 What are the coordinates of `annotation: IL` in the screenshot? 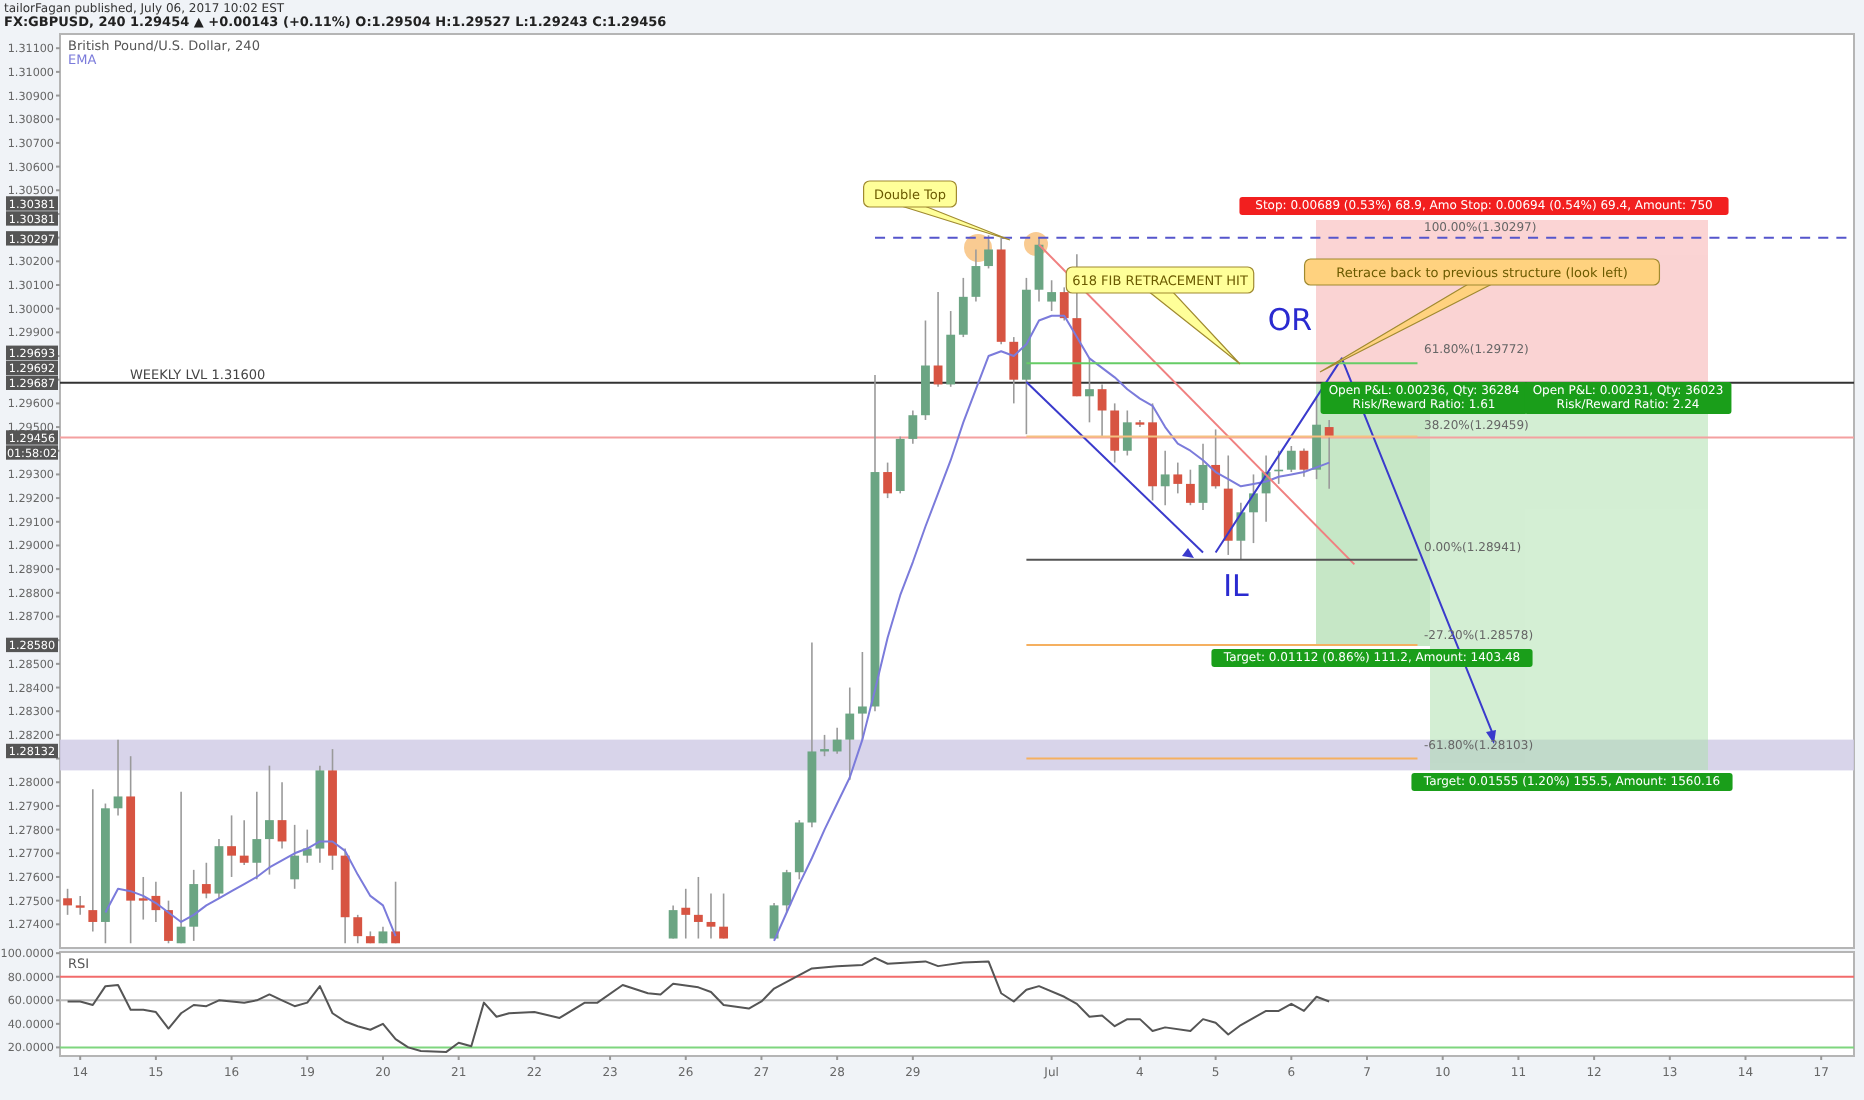 It's located at (1237, 586).